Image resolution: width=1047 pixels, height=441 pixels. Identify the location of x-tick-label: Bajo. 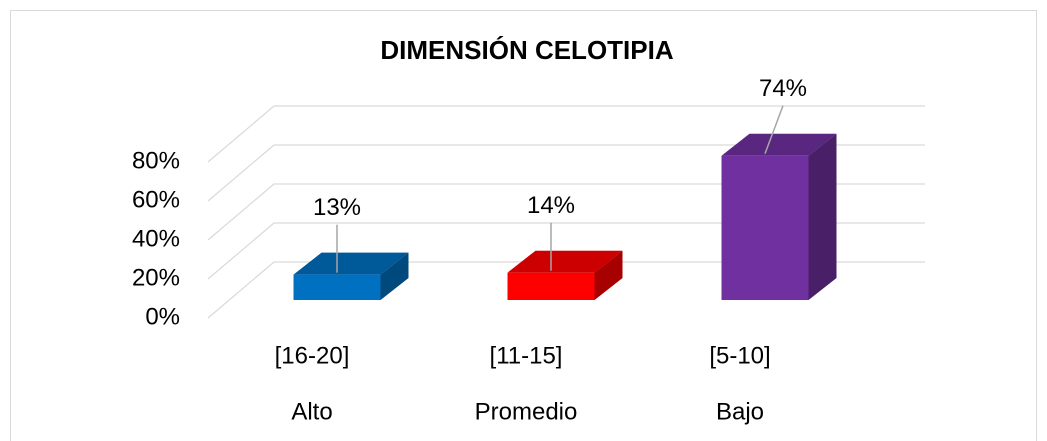
(740, 411).